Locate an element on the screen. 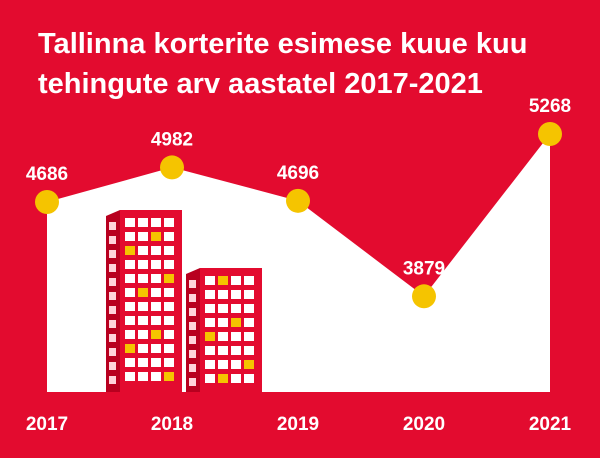 Image resolution: width=600 pixels, height=458 pixels. x-tick-label-2019: 2019 is located at coordinates (298, 424).